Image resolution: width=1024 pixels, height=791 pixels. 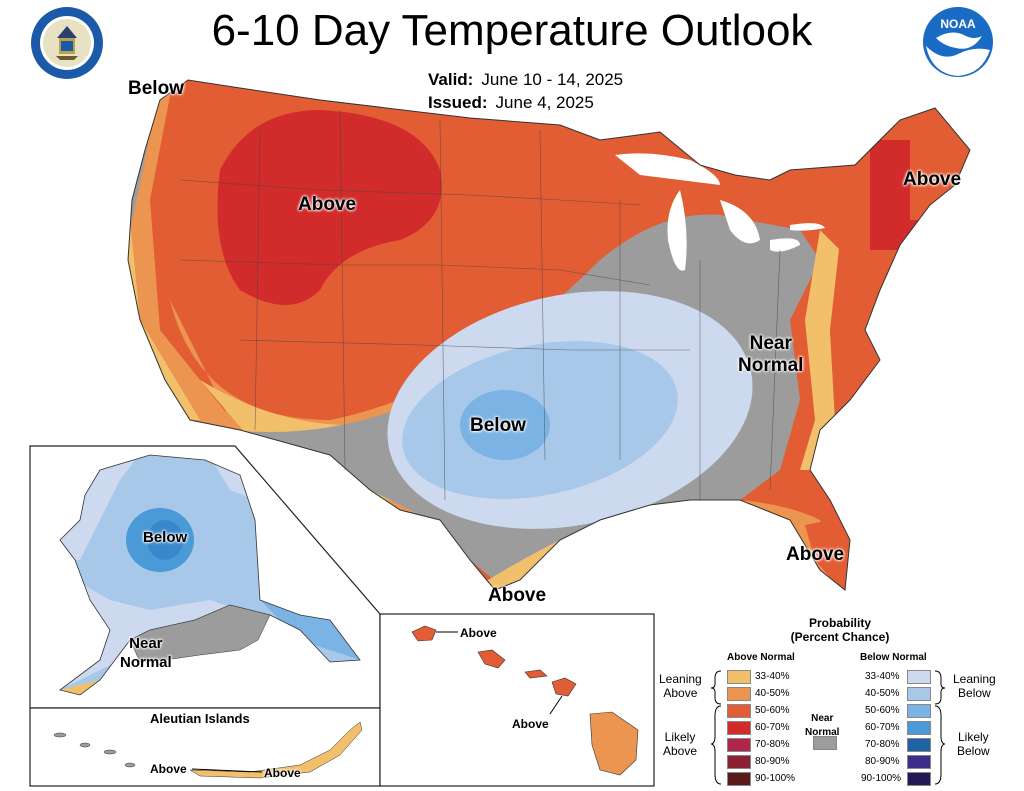 What do you see at coordinates (739, 677) in the screenshot?
I see `legend-above-33-40-swatch` at bounding box center [739, 677].